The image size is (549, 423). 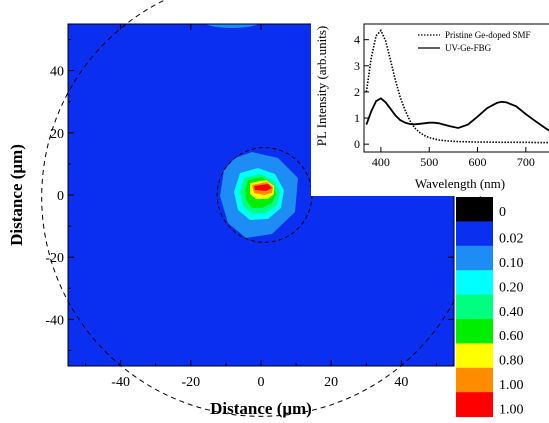 What do you see at coordinates (259, 195) in the screenshot?
I see `core-hot-spot` at bounding box center [259, 195].